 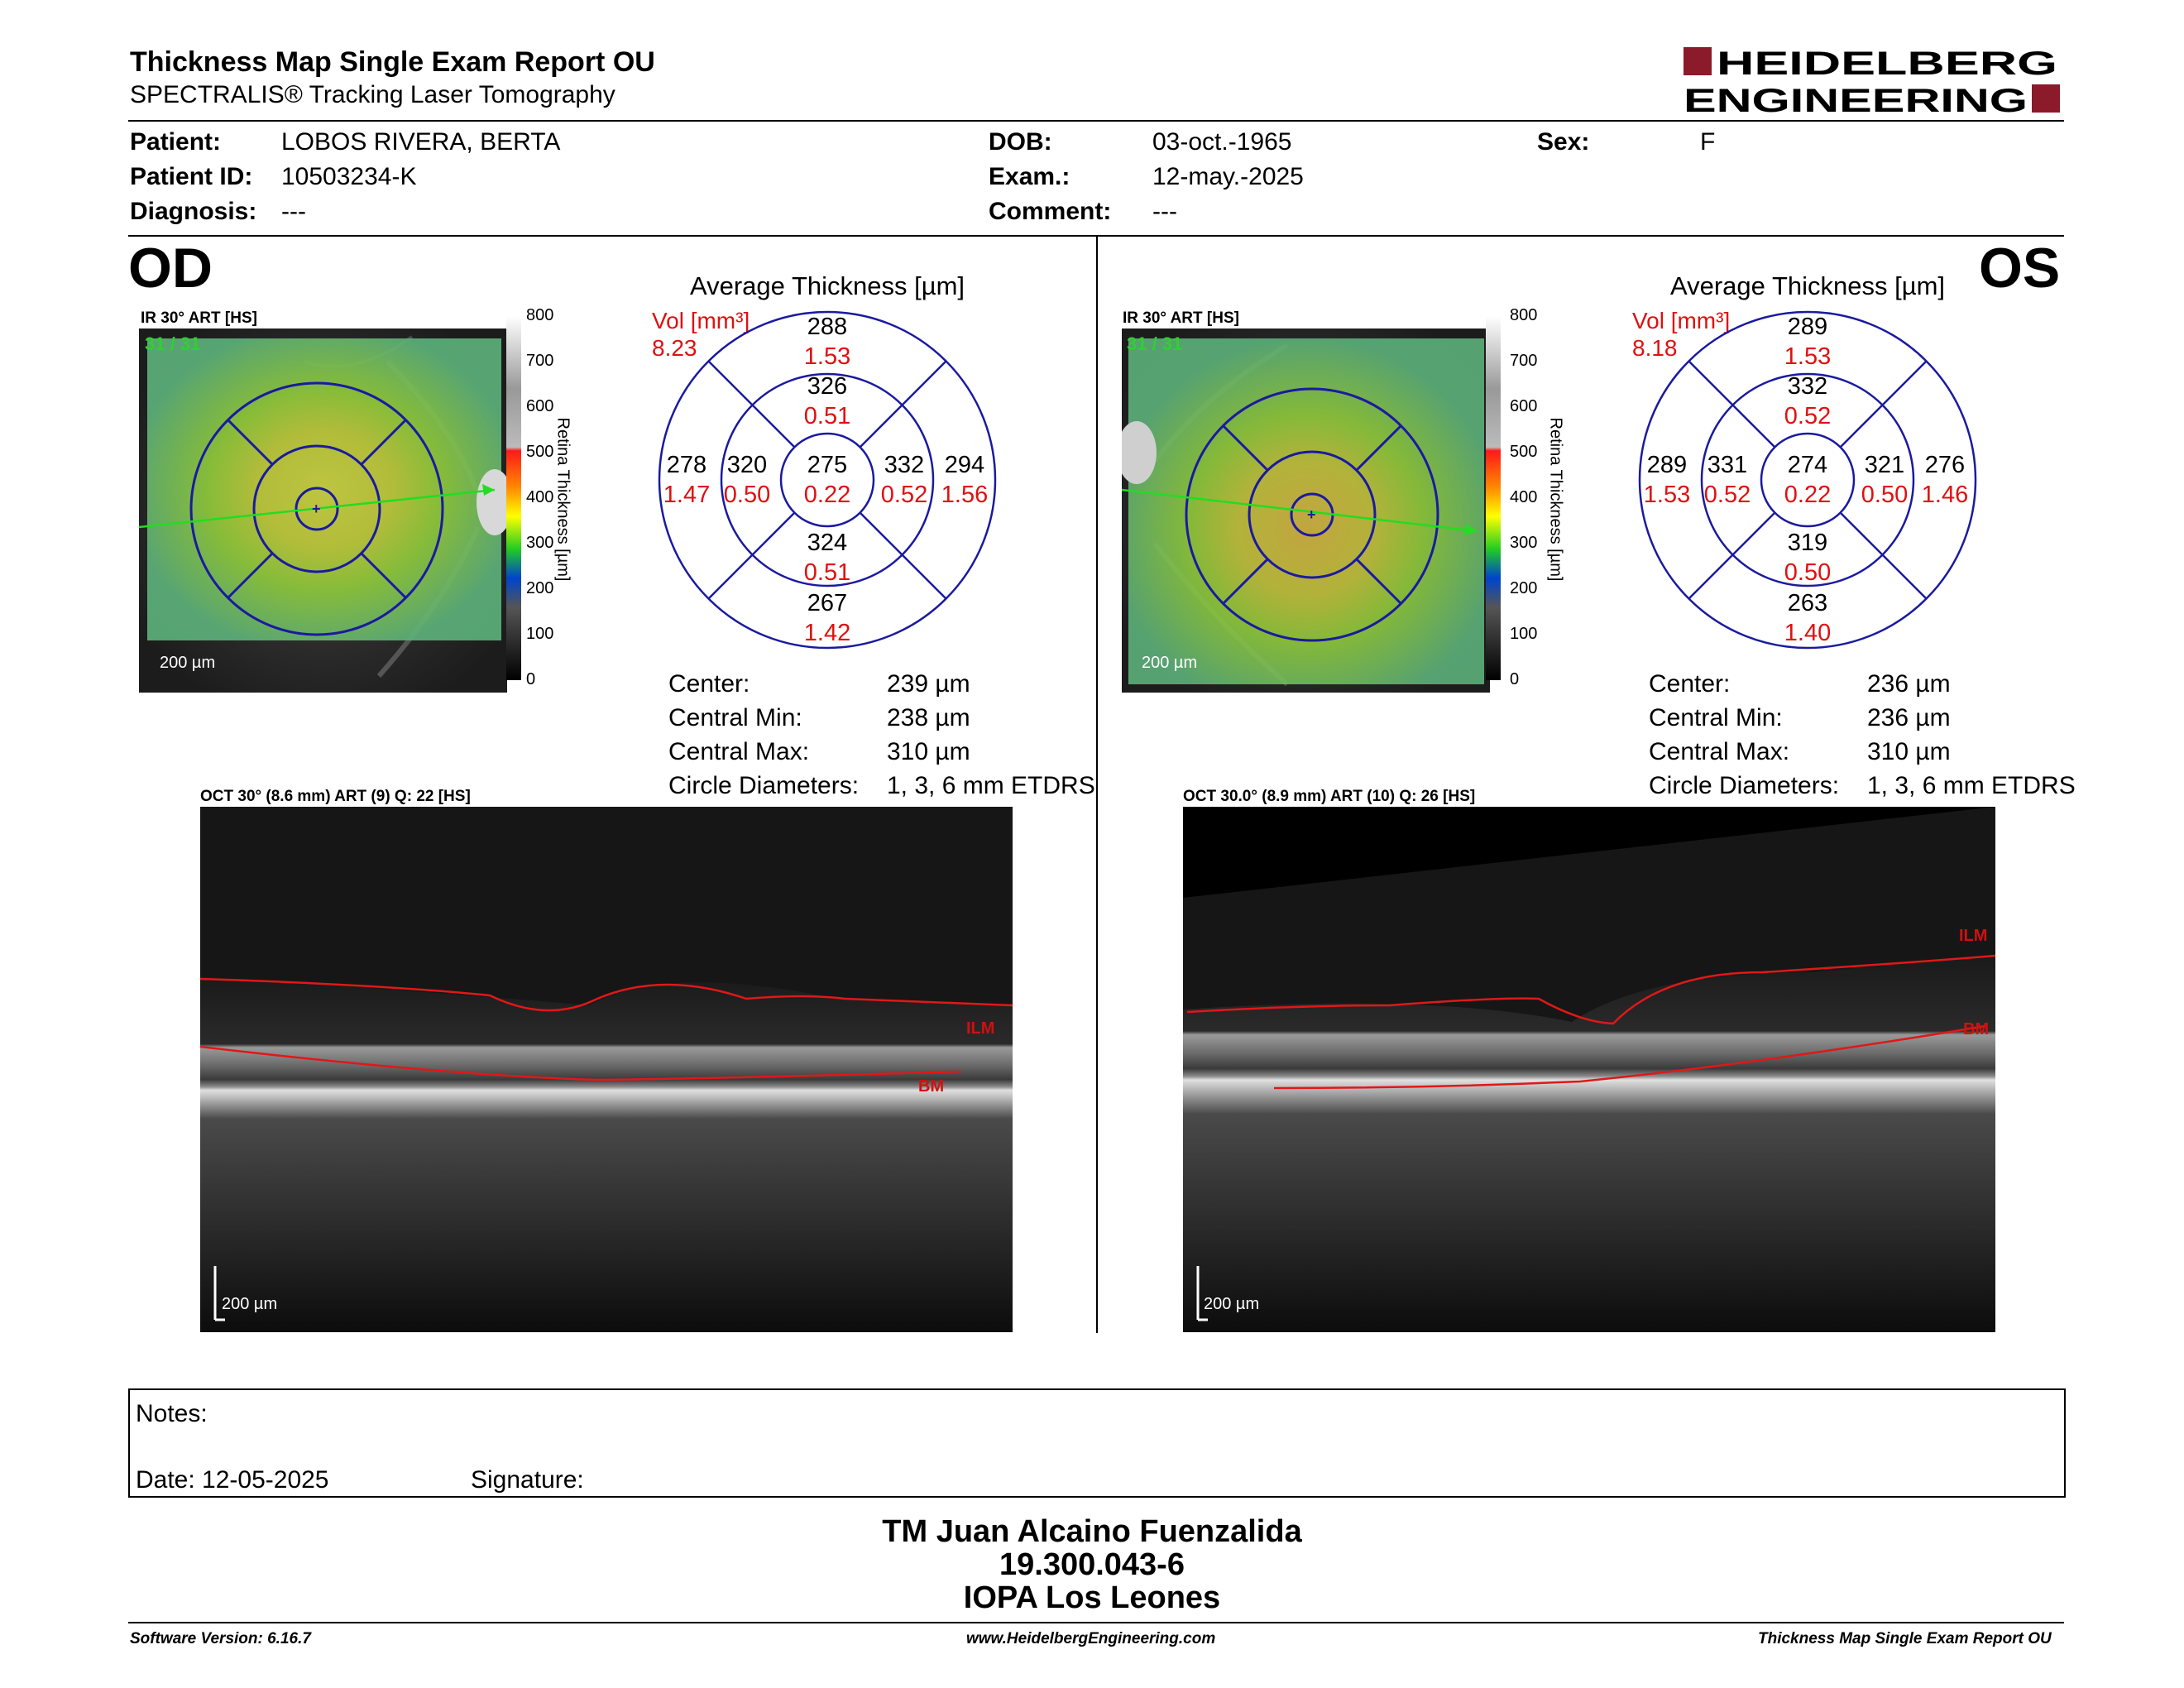 I want to click on signature-institution: IOPA Los Leones, so click(x=1092, y=1597).